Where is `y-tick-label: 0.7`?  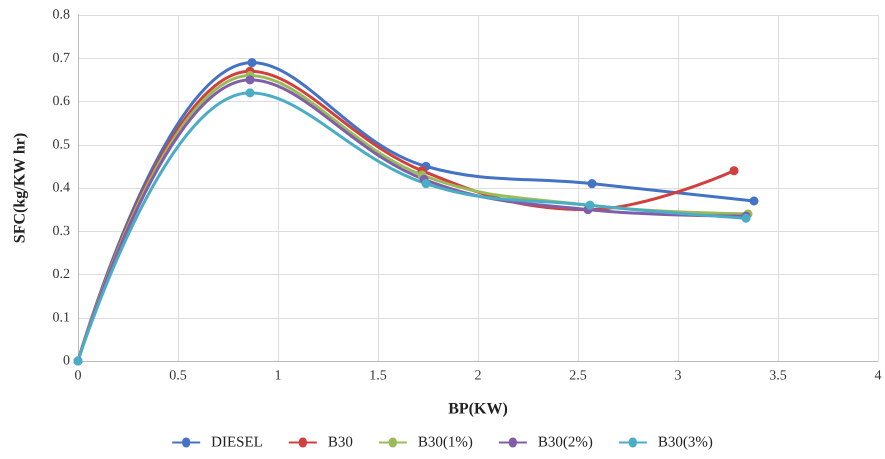 y-tick-label: 0.7 is located at coordinates (61, 58).